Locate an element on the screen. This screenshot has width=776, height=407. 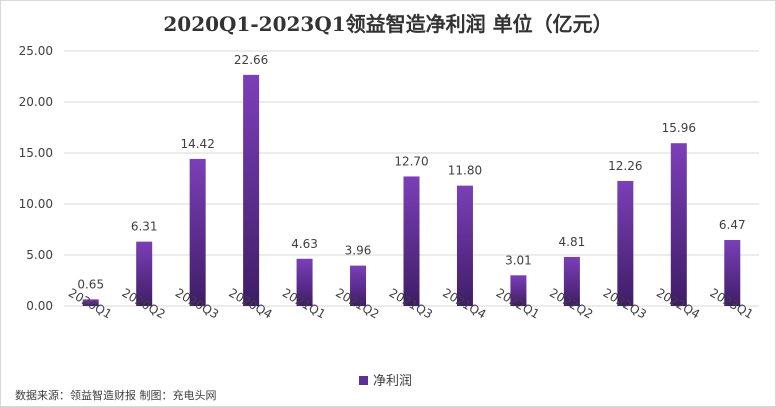
data-label: 3.96 is located at coordinates (358, 251).